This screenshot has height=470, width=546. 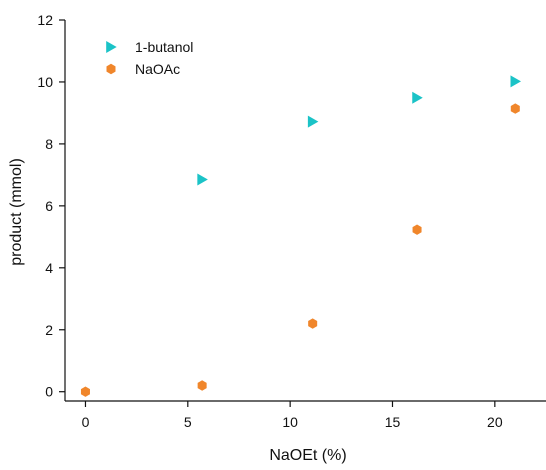 What do you see at coordinates (45, 20) in the screenshot?
I see `y-tick-label: 12` at bounding box center [45, 20].